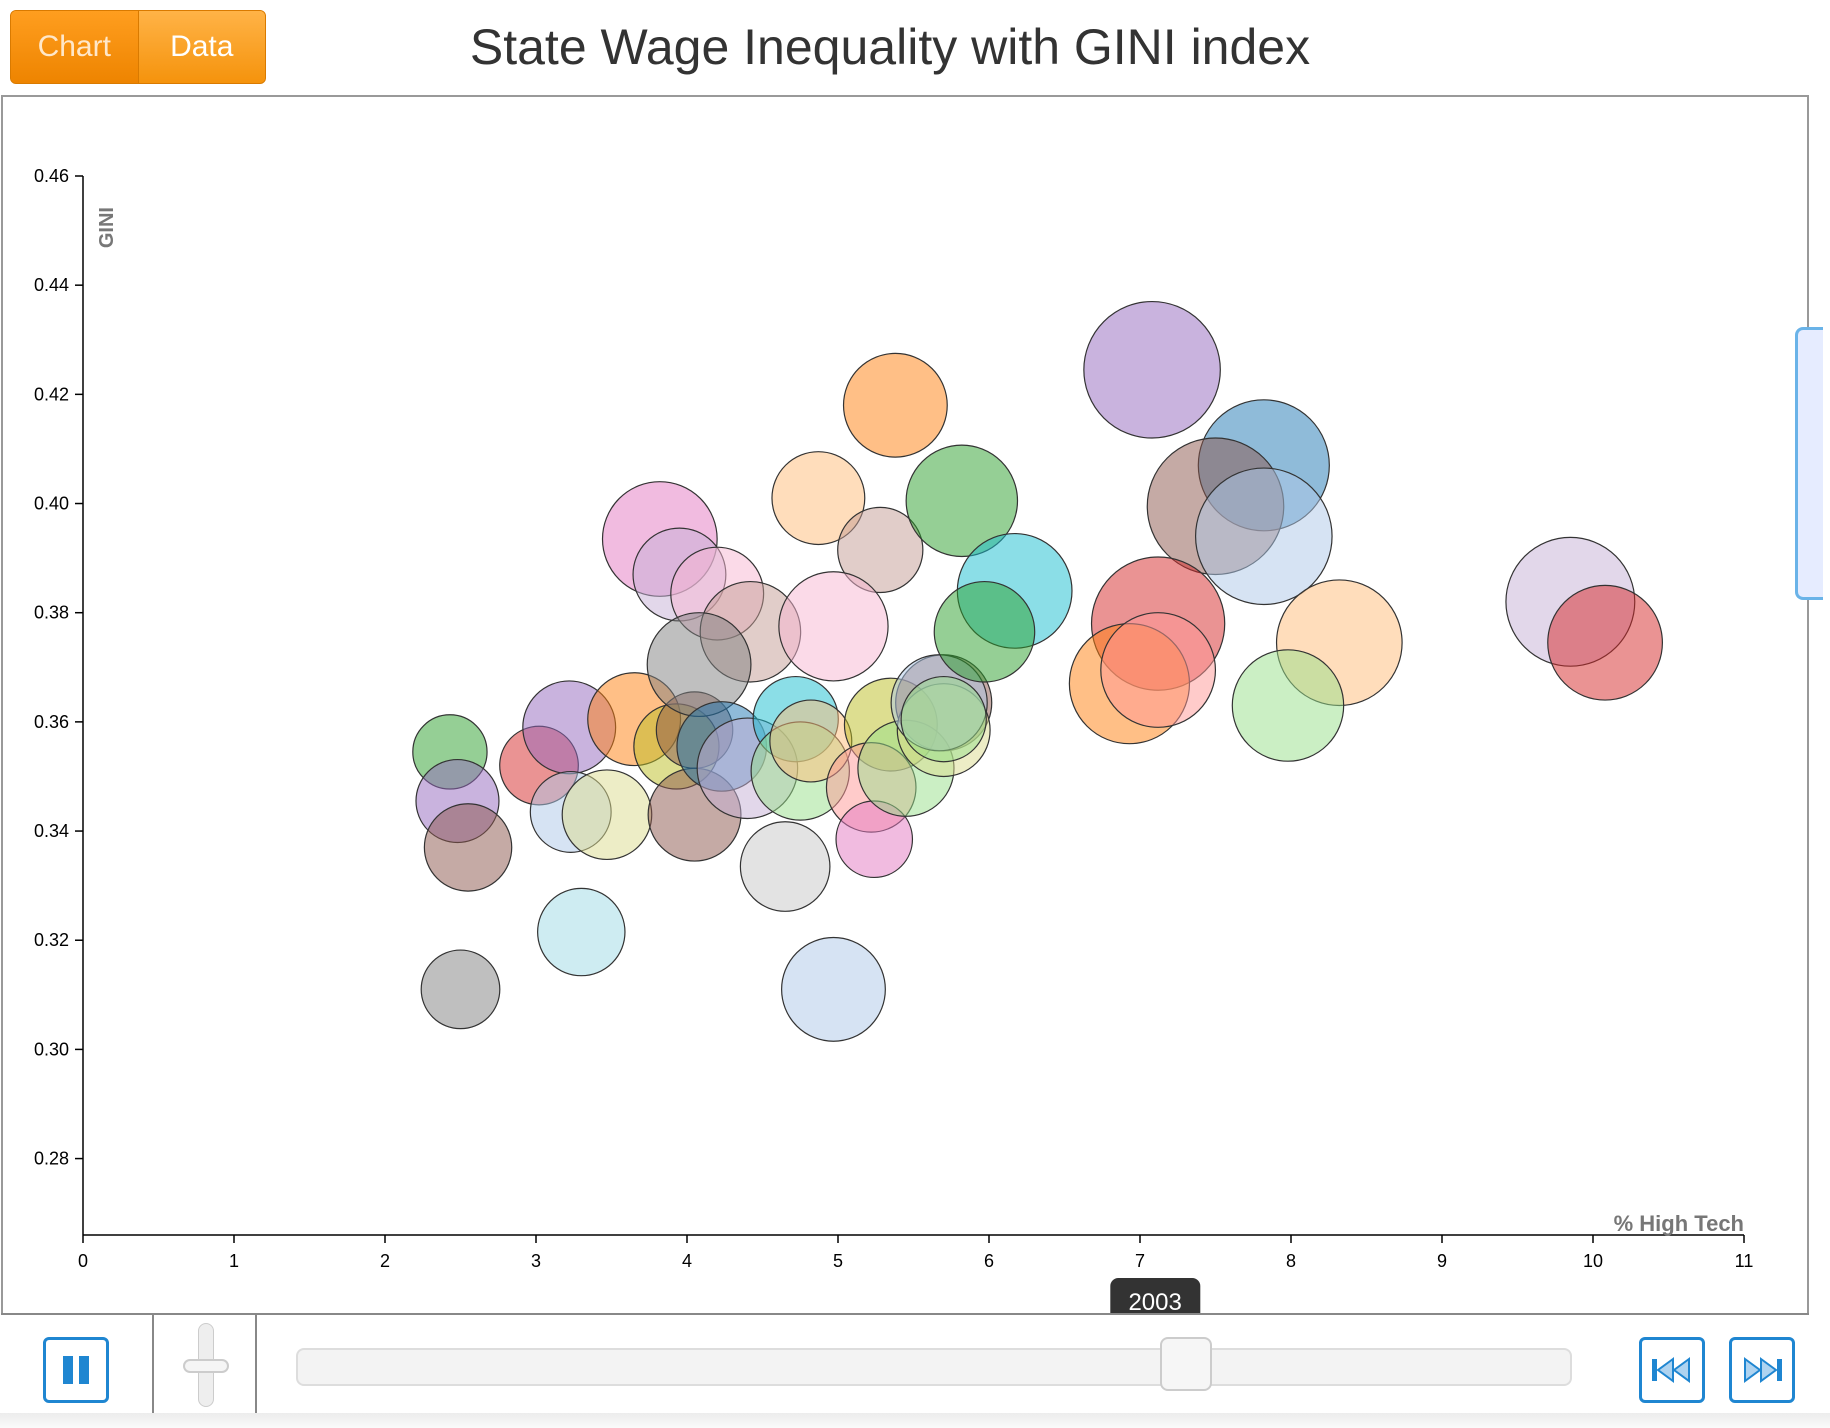 The image size is (1830, 1428). I want to click on next-button, so click(1762, 1370).